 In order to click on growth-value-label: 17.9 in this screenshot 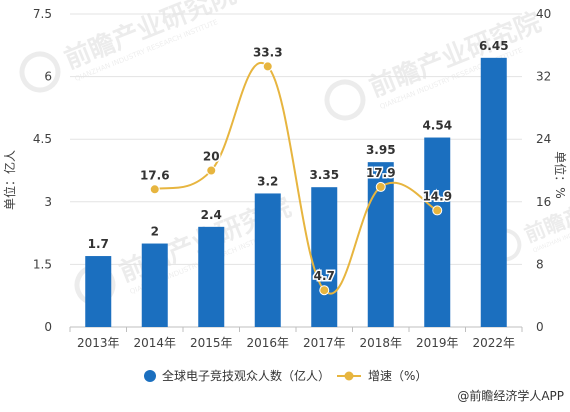, I will do `click(381, 173)`.